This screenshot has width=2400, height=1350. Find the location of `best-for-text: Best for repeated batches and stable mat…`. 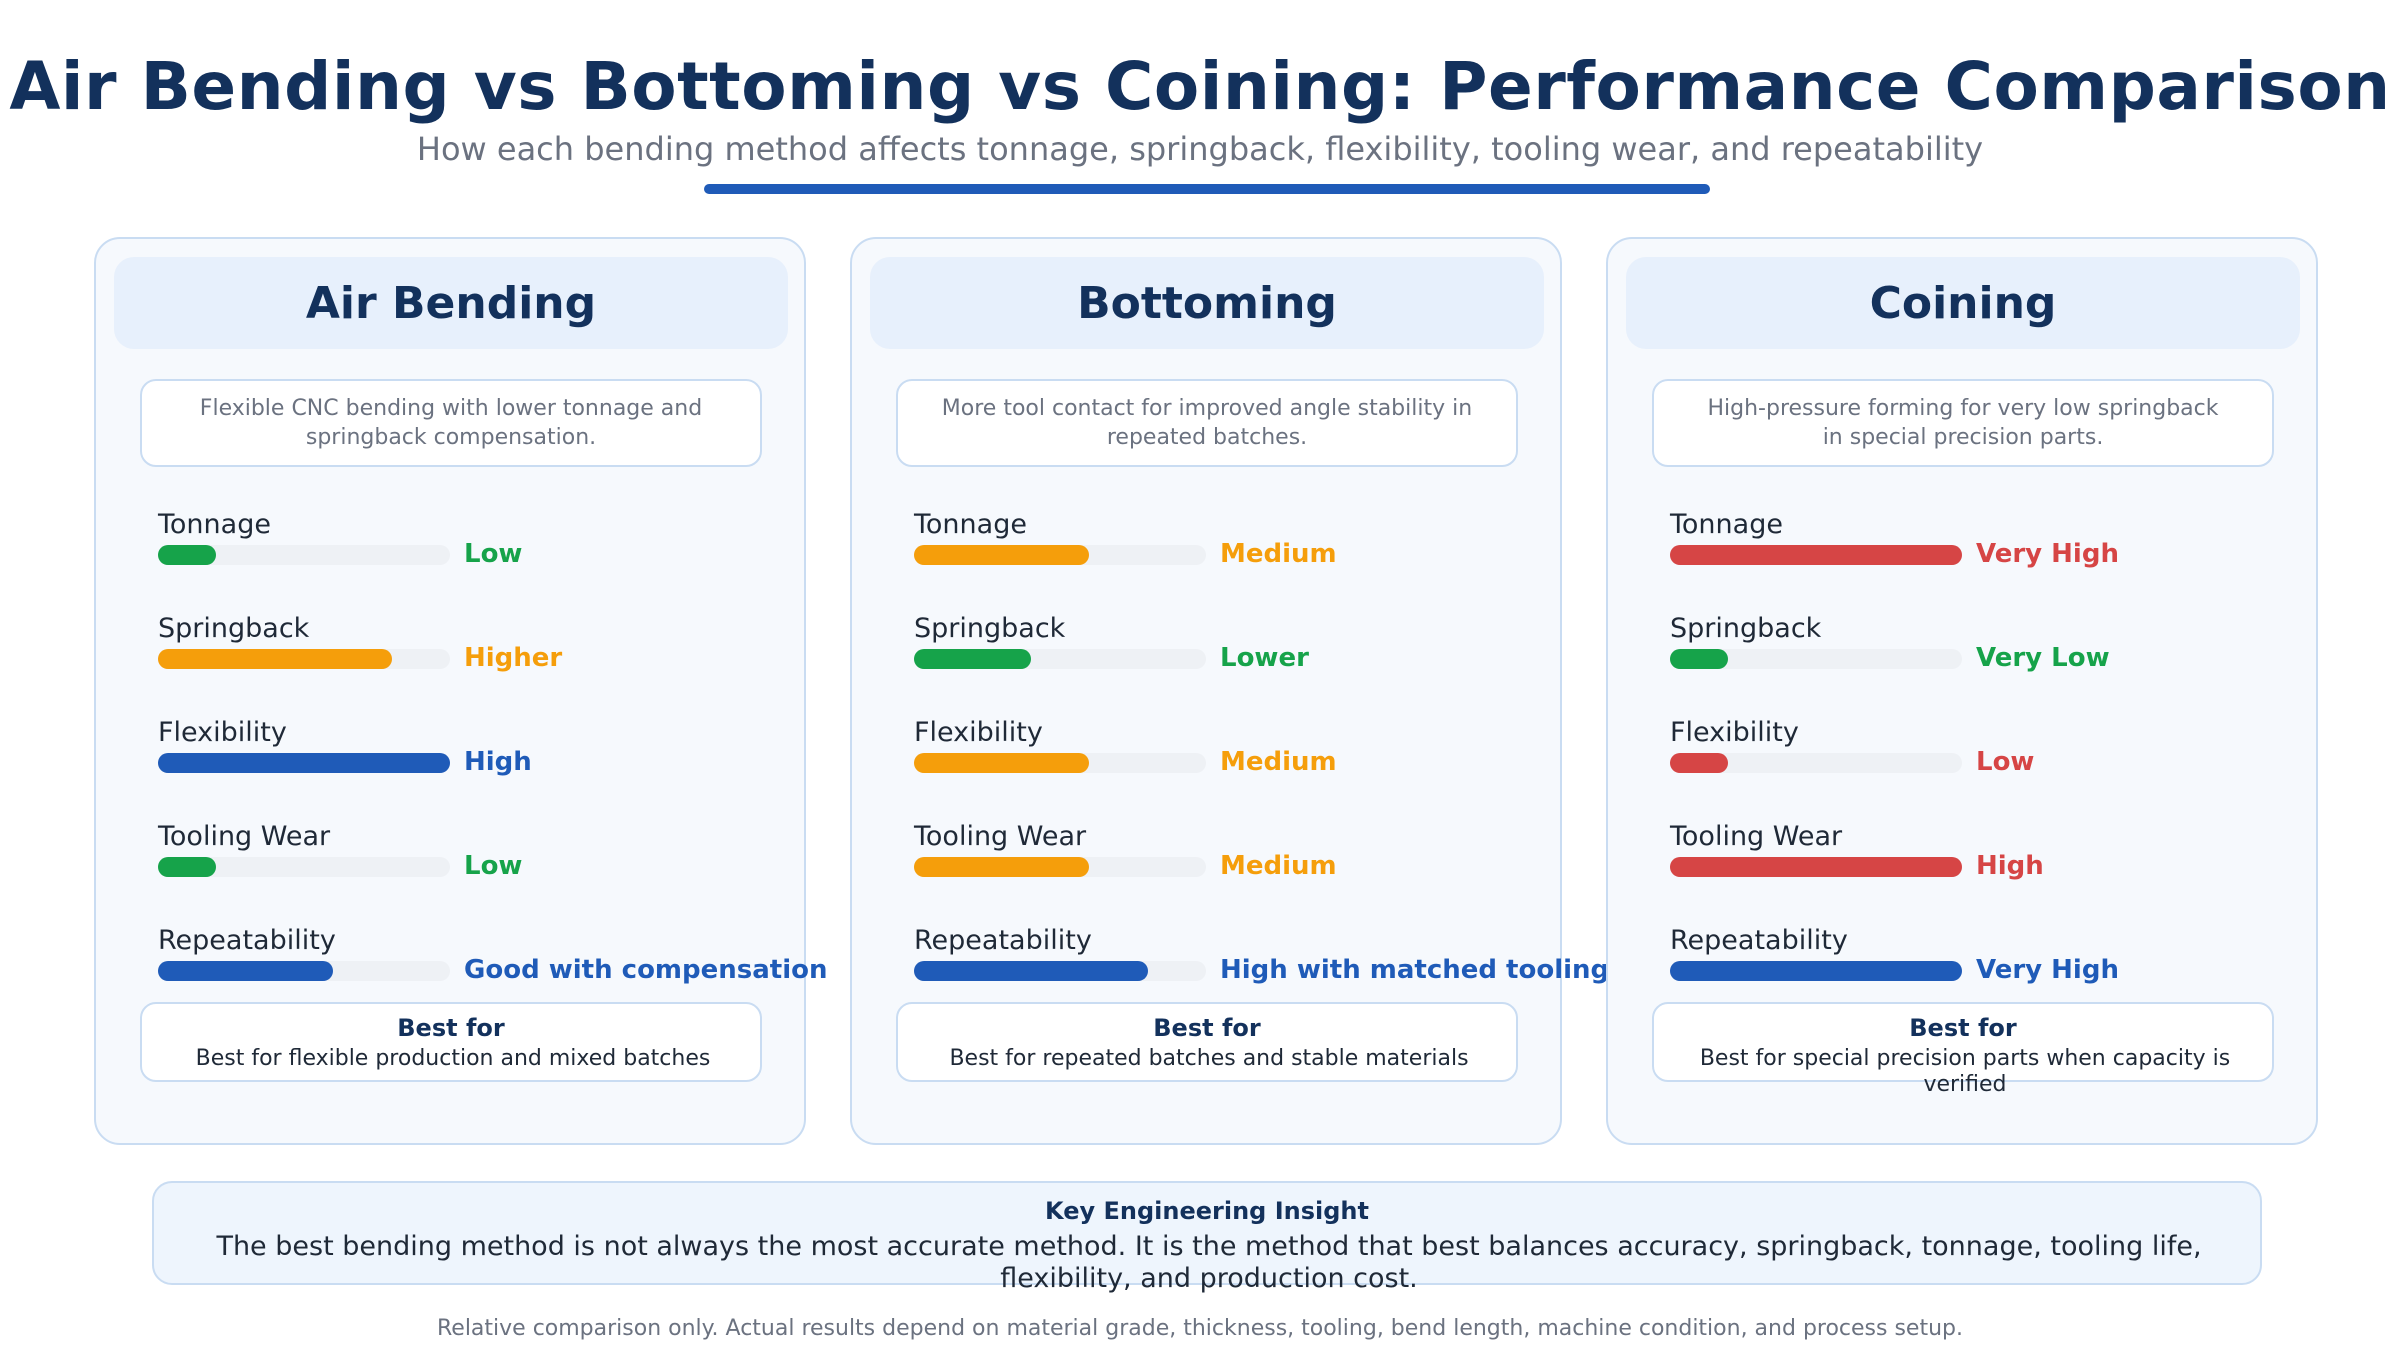

best-for-text: Best for repeated batches and stable mat… is located at coordinates (1209, 1058).